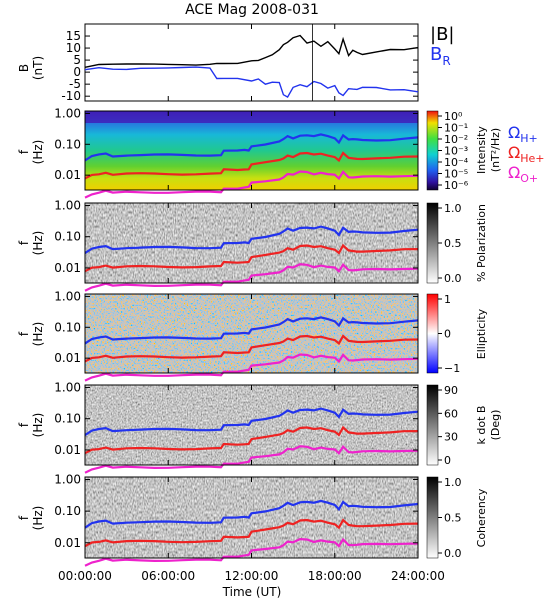  I want to click on polarization-ylabel: f, so click(24, 242).